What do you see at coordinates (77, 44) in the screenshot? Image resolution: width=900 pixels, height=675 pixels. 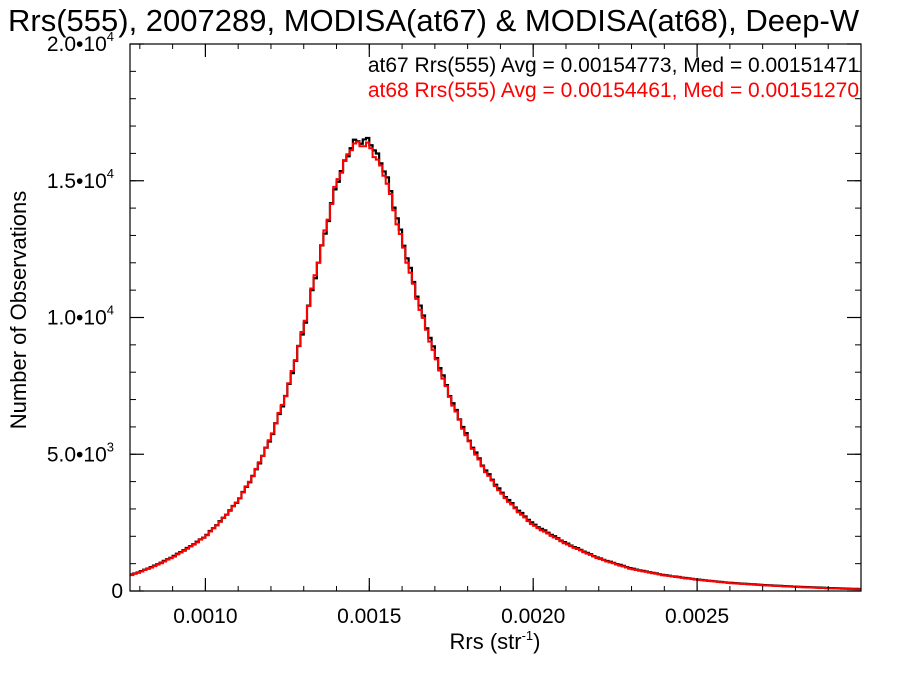 I see `y-tick-mantissa: 2.0•10` at bounding box center [77, 44].